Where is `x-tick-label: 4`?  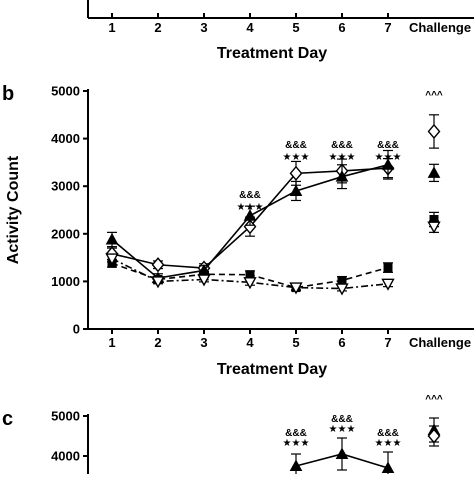 x-tick-label: 4 is located at coordinates (250, 342).